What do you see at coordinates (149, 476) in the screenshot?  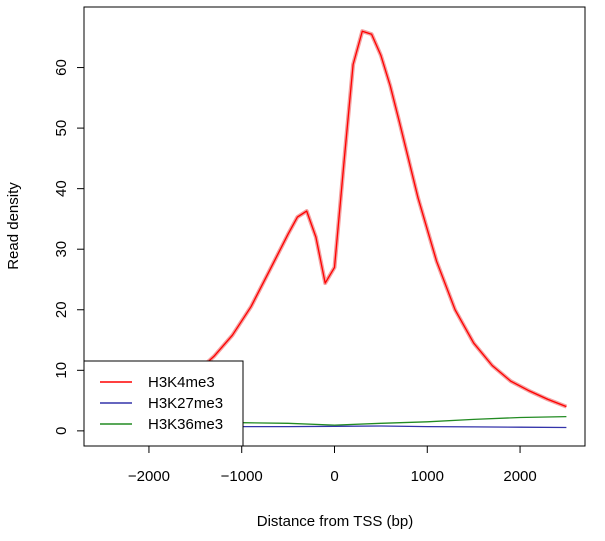 I see `x-tick-label: −2000` at bounding box center [149, 476].